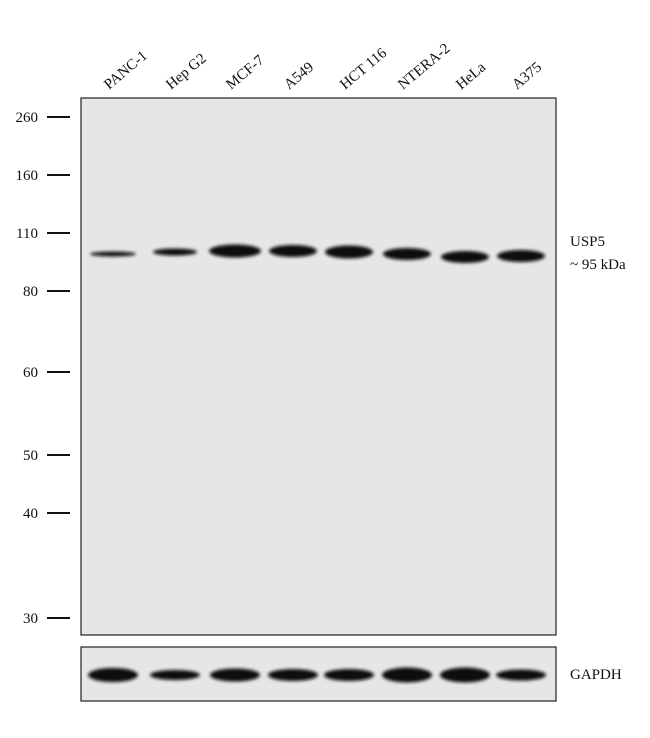 The width and height of the screenshot is (650, 738). What do you see at coordinates (27, 176) in the screenshot?
I see `marker-label: 160` at bounding box center [27, 176].